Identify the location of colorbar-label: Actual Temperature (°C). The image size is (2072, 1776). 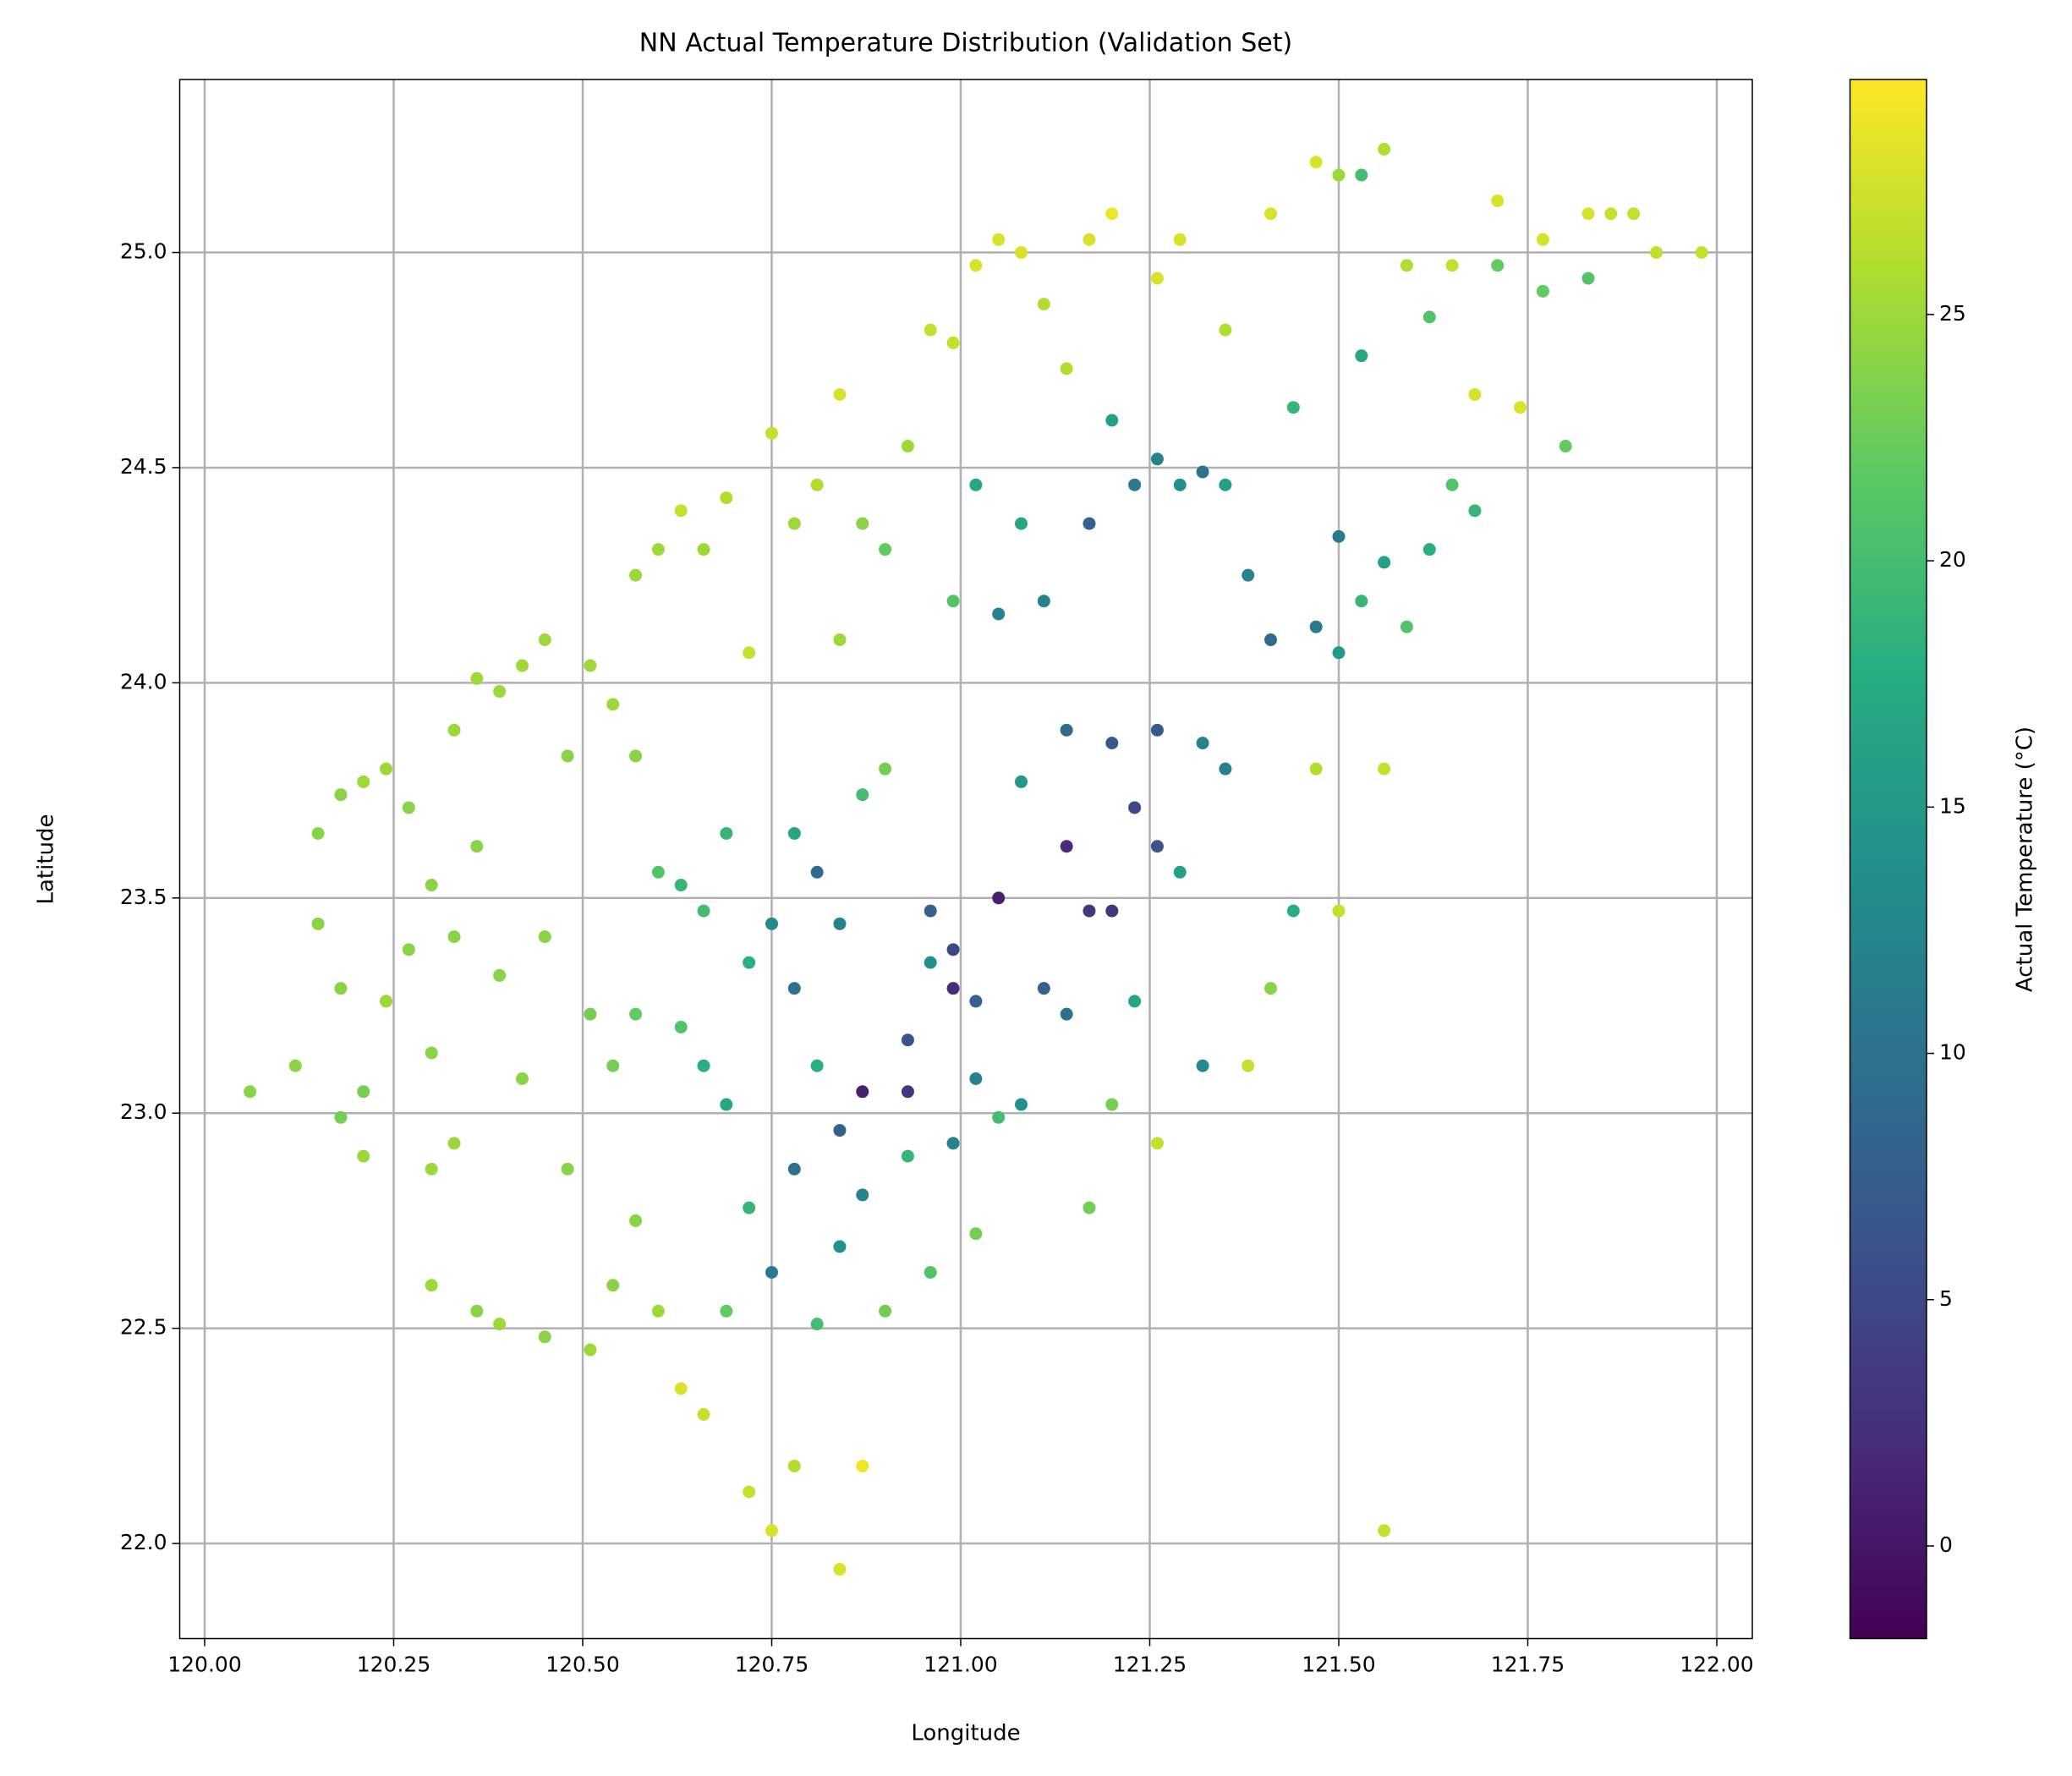
(2026, 859).